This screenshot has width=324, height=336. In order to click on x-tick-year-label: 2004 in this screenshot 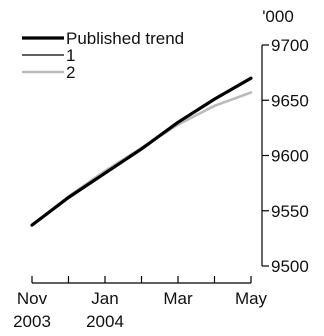, I will do `click(105, 321)`.